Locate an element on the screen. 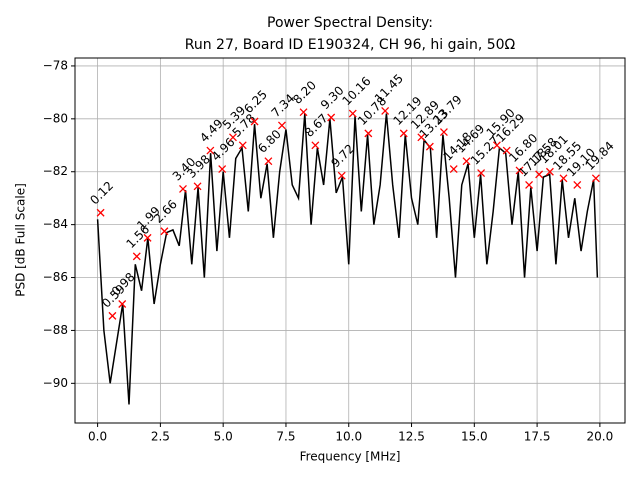 Image resolution: width=640 pixels, height=484 pixels. x-tick-label: 10.0 is located at coordinates (348, 437).